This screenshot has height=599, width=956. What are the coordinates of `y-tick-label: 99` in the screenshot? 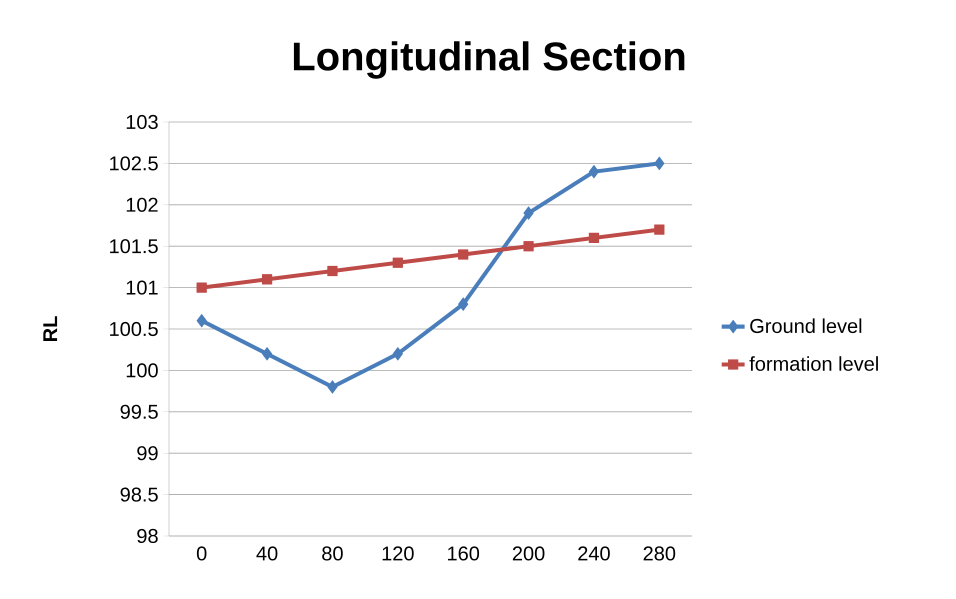 It's located at (147, 453).